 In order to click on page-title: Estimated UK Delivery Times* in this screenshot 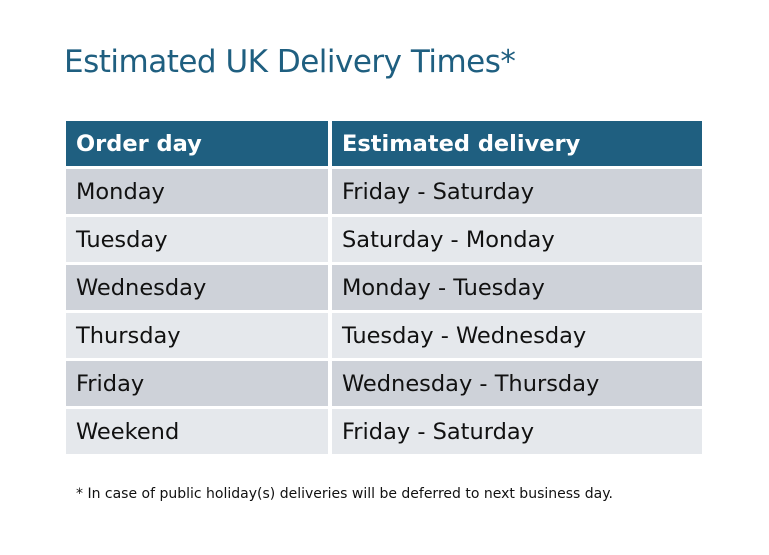, I will do `click(290, 62)`.